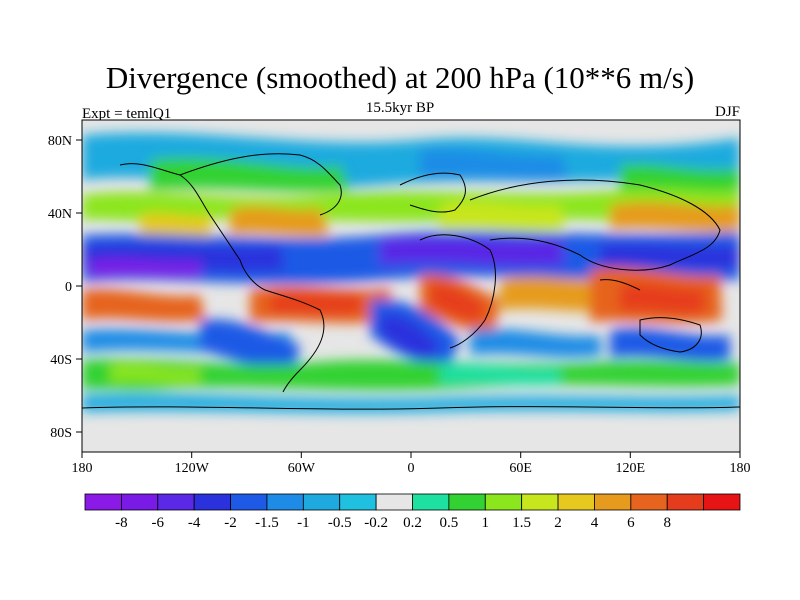 Image resolution: width=800 pixels, height=600 pixels. I want to click on latitude-axis: 80N 40N 0 40S 80S, so click(65, 287).